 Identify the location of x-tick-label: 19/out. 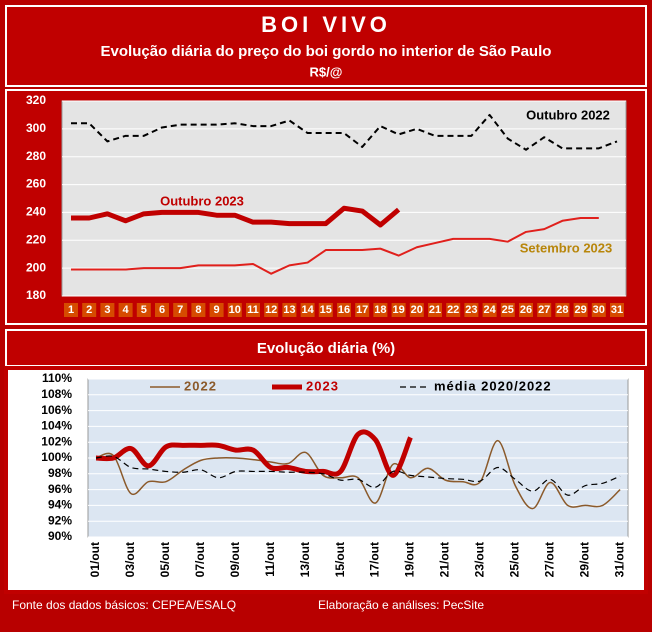
(410, 559).